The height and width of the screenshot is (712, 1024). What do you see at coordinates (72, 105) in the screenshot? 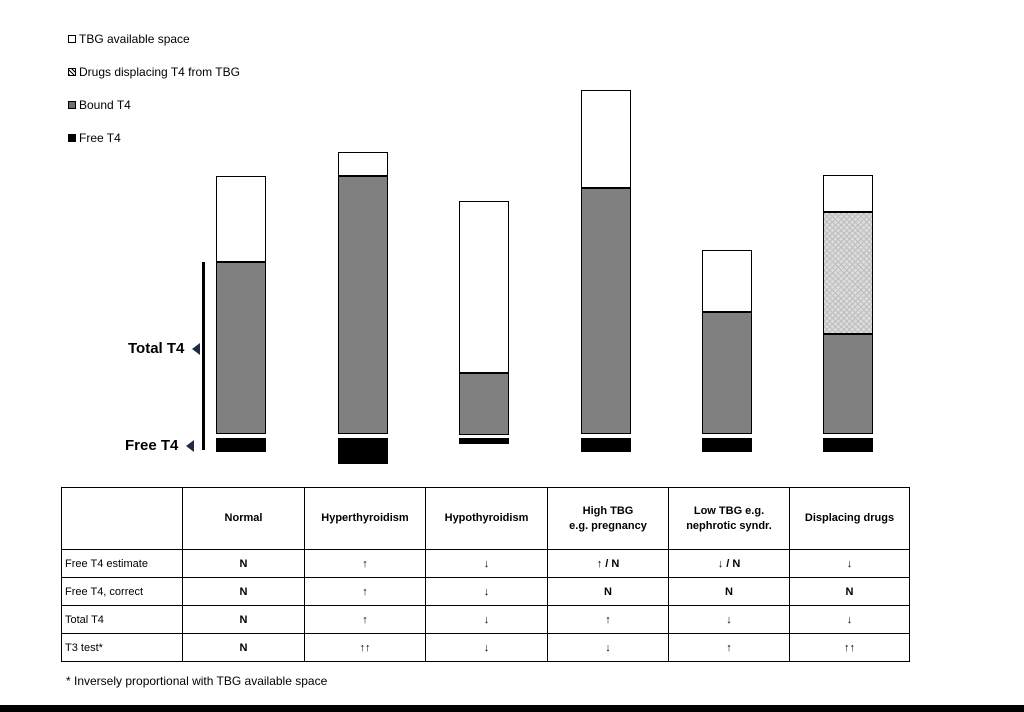
I see `gray-square-icon` at bounding box center [72, 105].